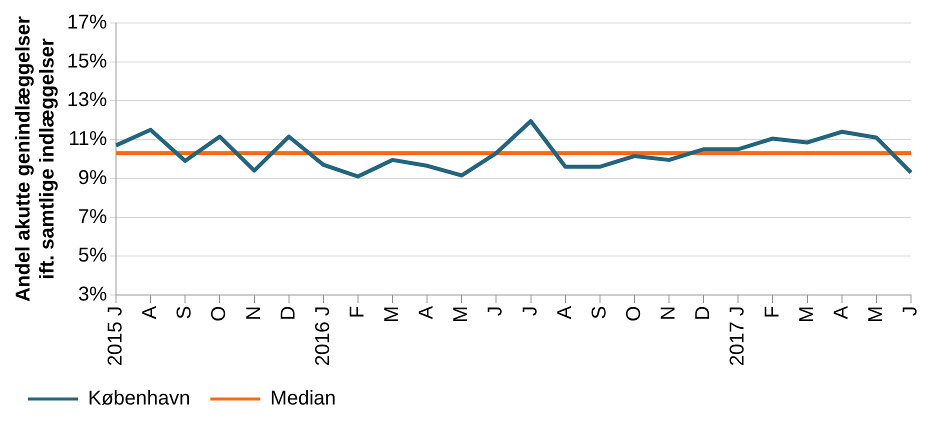 This screenshot has height=427, width=946. What do you see at coordinates (737, 336) in the screenshot?
I see `x-tick-label: 2017 J` at bounding box center [737, 336].